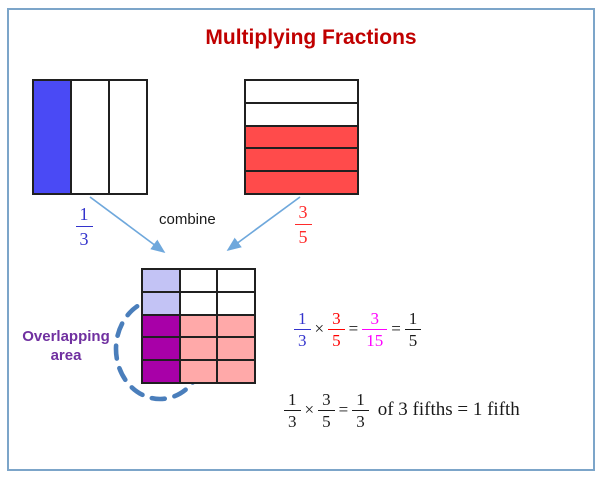 This screenshot has width=602, height=478. I want to click on one-third-area-model, so click(90, 137).